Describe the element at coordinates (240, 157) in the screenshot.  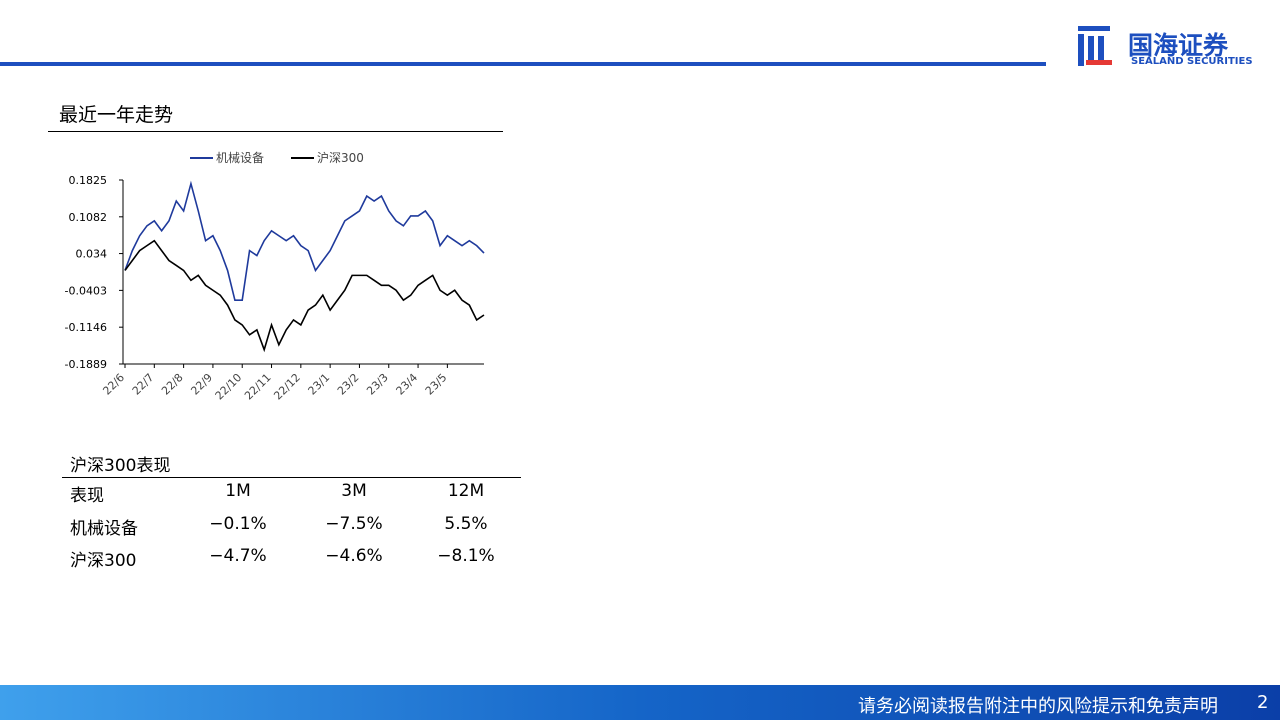
I see `legend-label: 机械设备` at that location.